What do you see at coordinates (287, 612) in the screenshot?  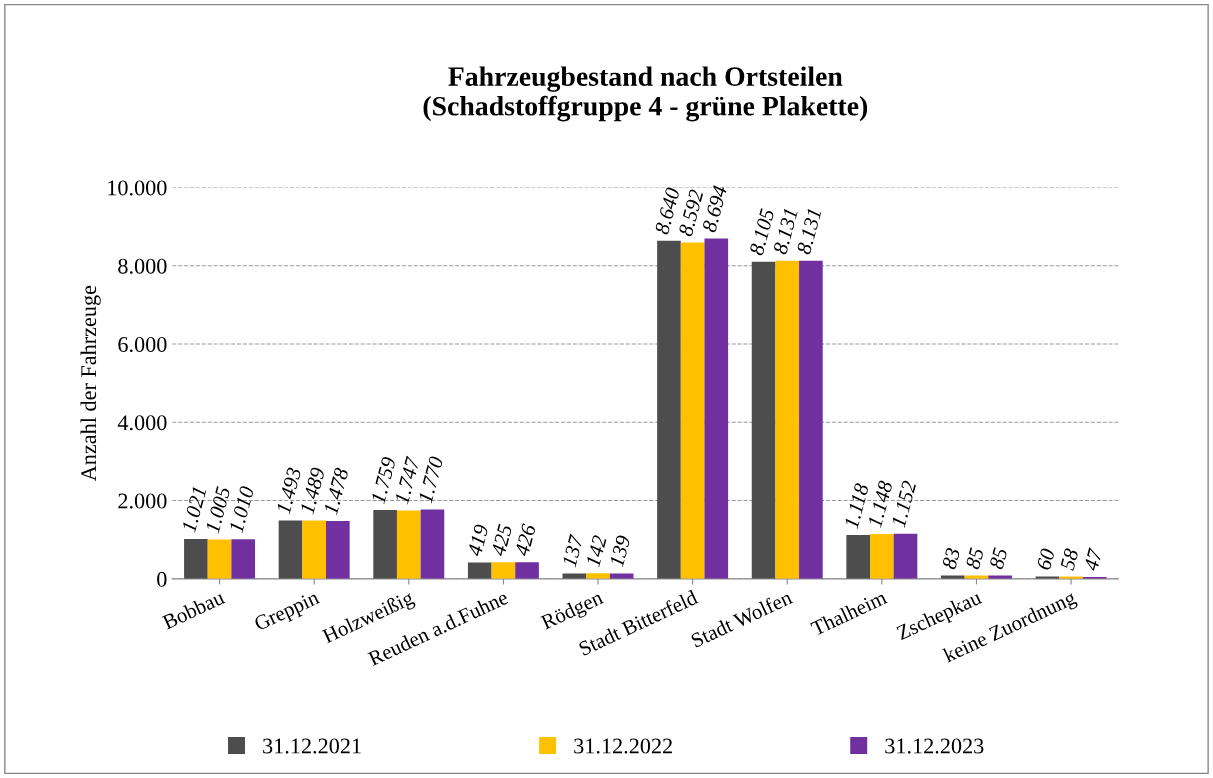 I see `x-tick-label: Greppin` at bounding box center [287, 612].